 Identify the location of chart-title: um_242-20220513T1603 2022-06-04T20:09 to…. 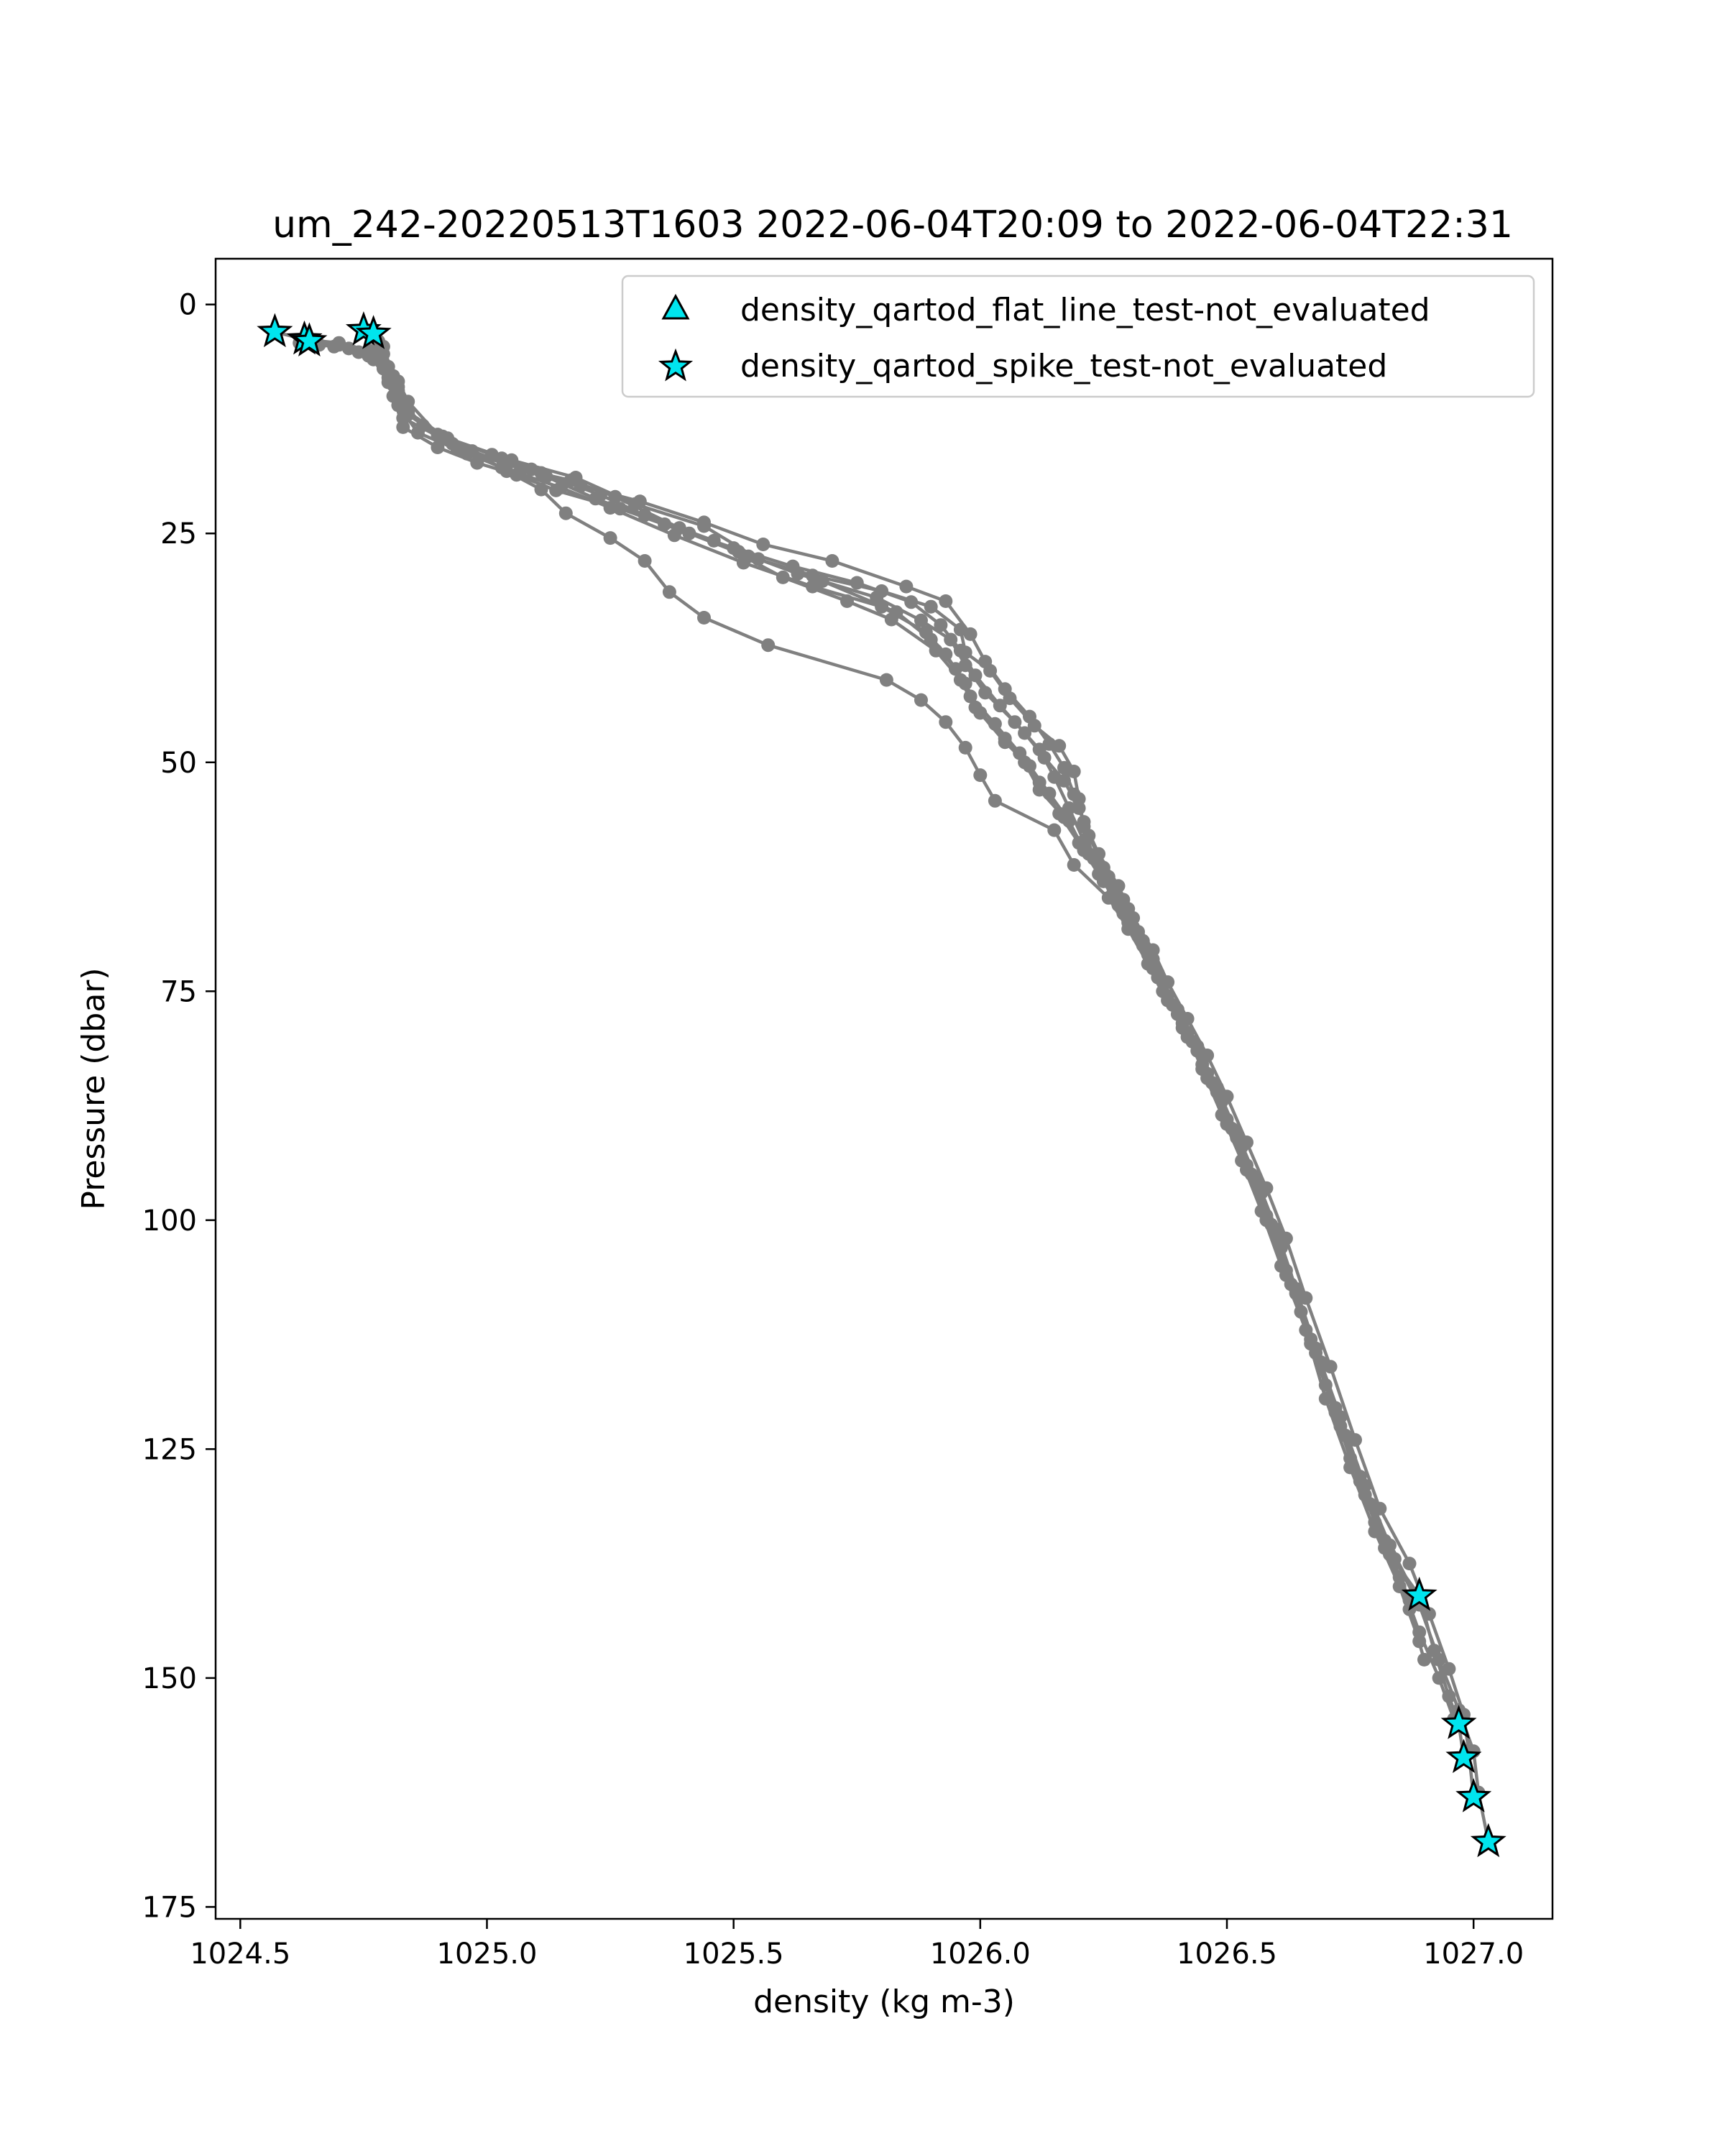
(892, 225).